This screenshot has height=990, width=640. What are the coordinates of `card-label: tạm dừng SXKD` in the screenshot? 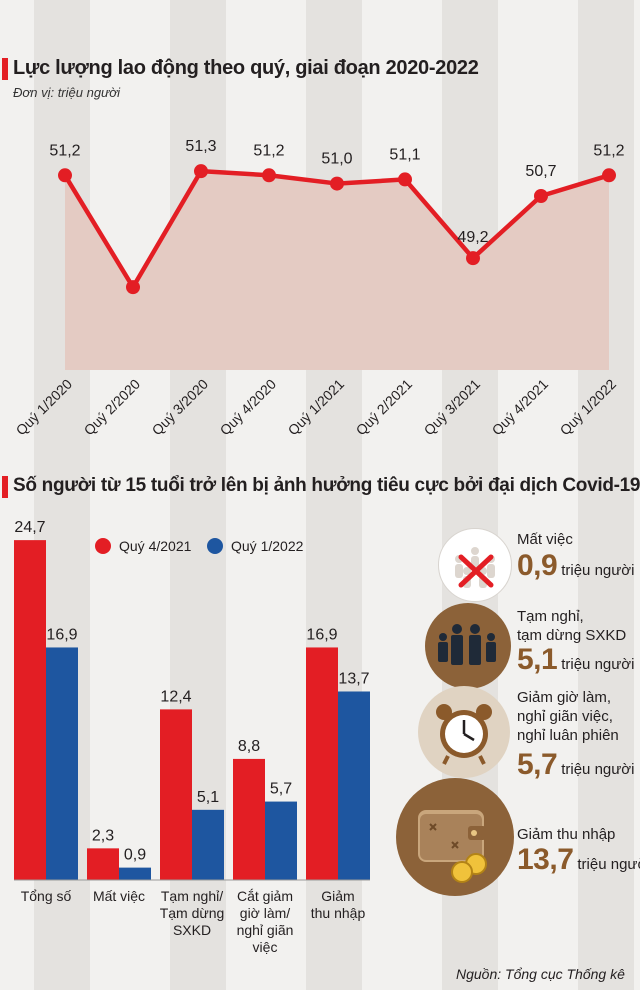 It's located at (572, 635).